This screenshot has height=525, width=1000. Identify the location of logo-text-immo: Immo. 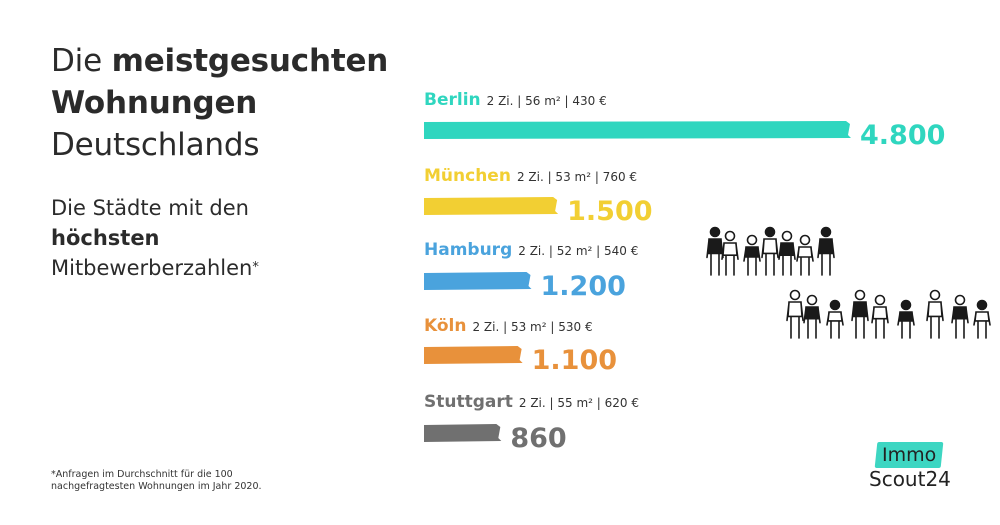
(909, 455).